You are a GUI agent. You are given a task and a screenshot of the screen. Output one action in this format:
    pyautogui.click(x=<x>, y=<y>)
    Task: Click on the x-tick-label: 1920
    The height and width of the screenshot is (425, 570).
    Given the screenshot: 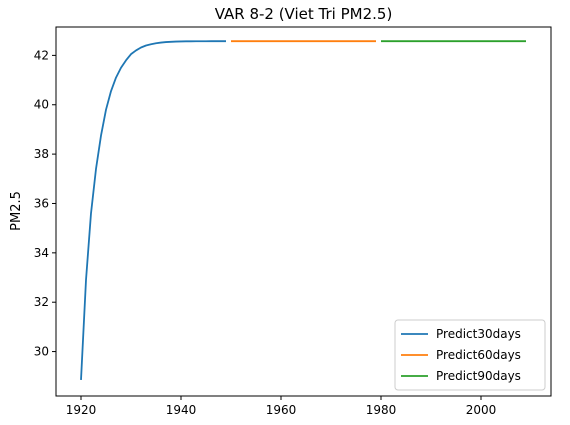 What is the action you would take?
    pyautogui.click(x=81, y=410)
    